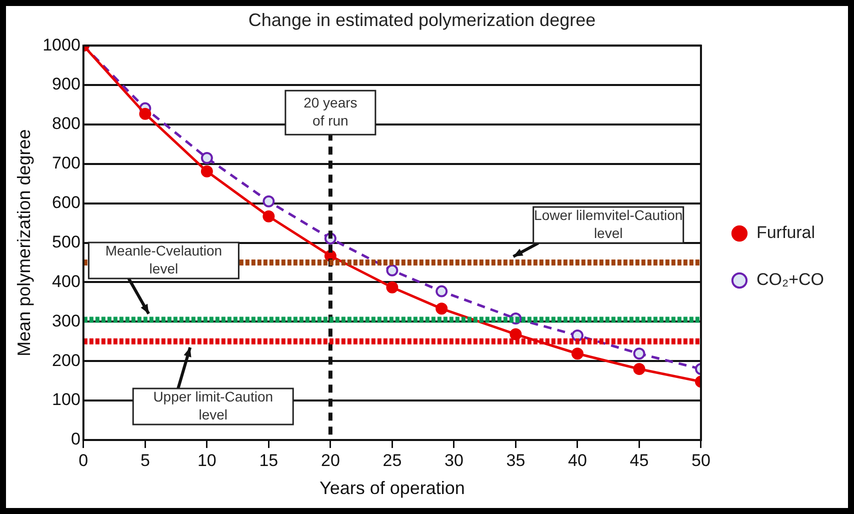 Image resolution: width=854 pixels, height=514 pixels. What do you see at coordinates (330, 460) in the screenshot?
I see `x-tick-label: 20` at bounding box center [330, 460].